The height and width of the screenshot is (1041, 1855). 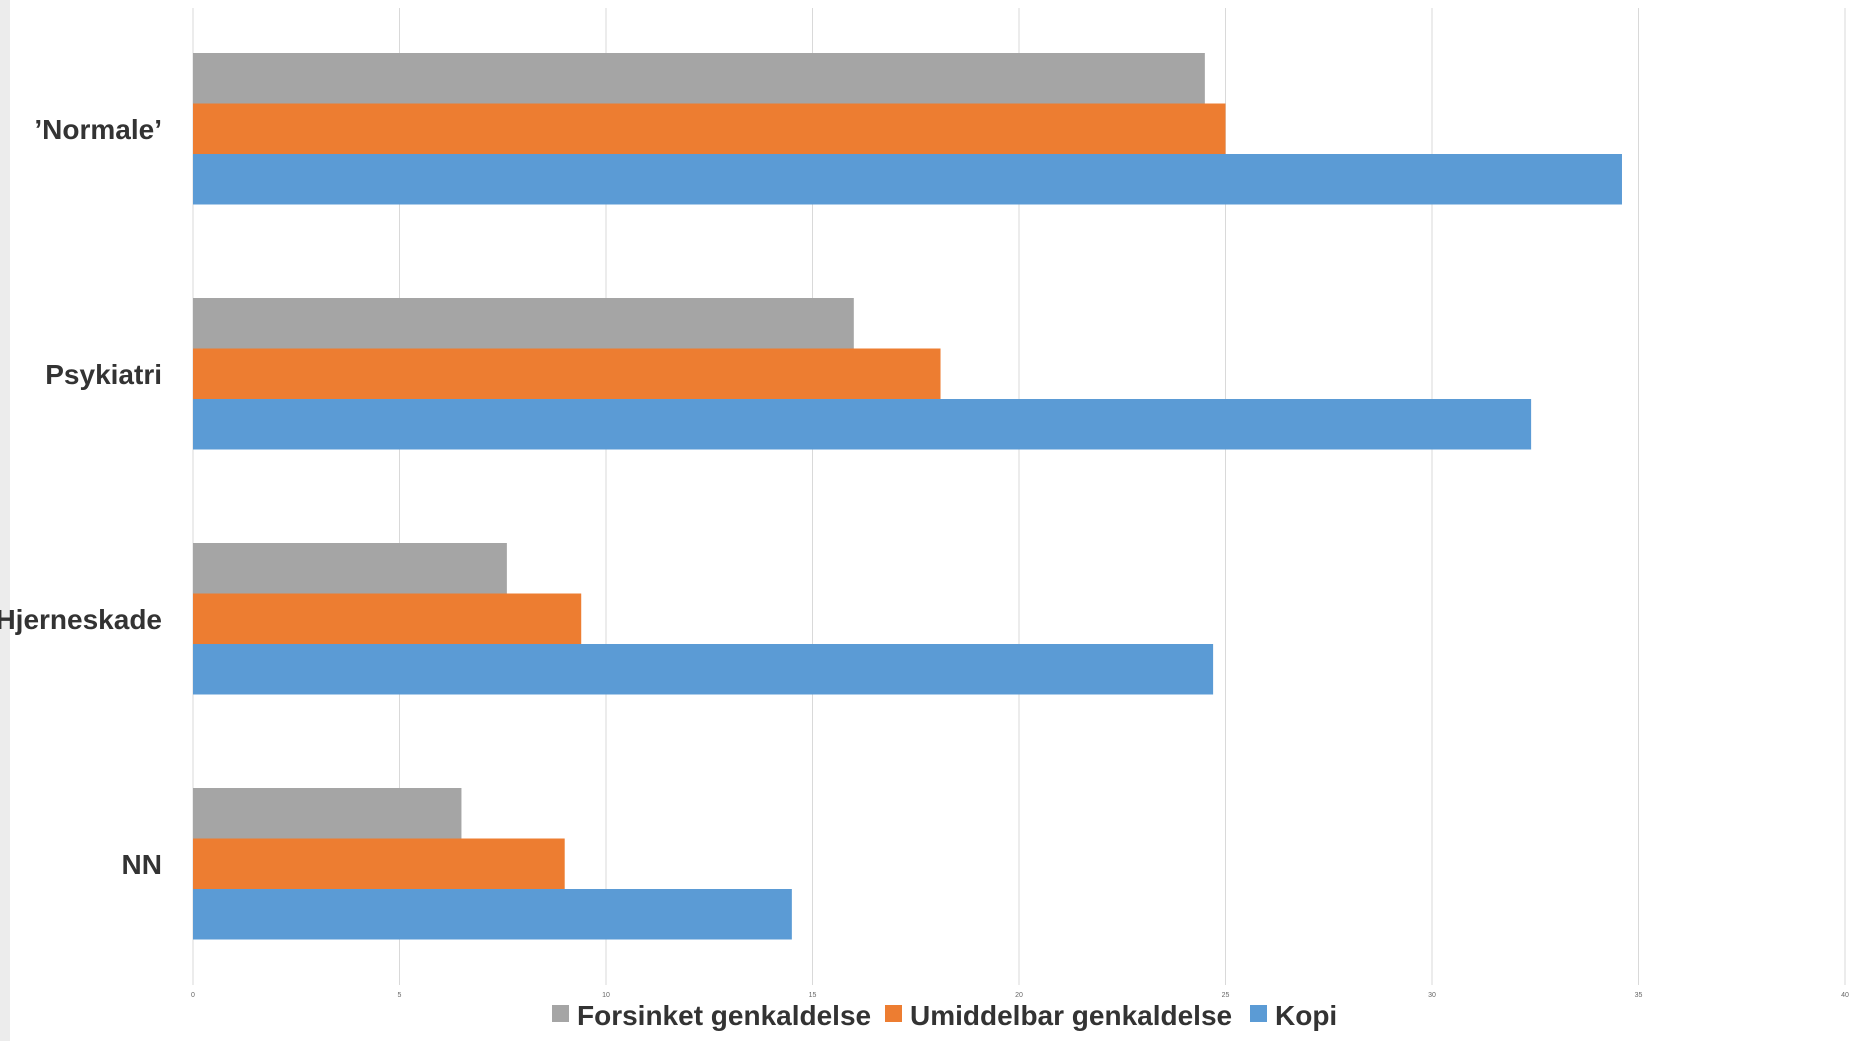 I want to click on category-label-1: Psykiatri, so click(x=103, y=374).